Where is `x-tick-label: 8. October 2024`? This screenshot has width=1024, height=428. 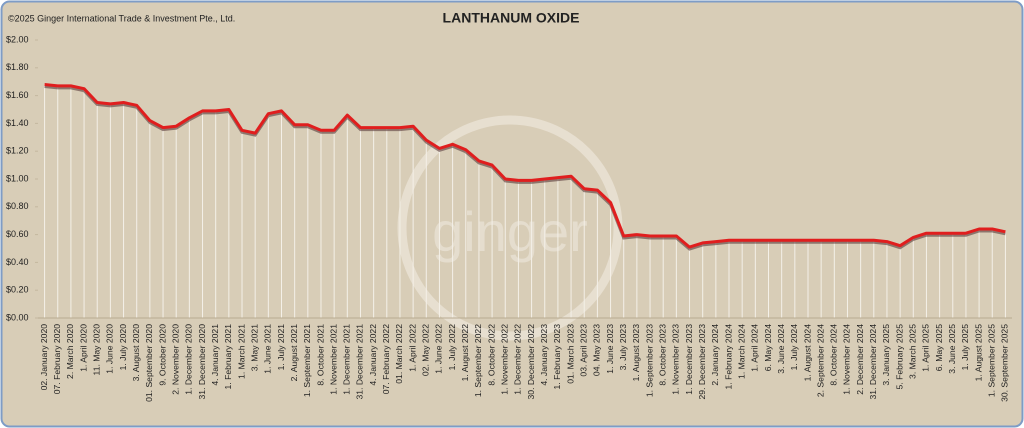
x-tick-label: 8. October 2024 is located at coordinates (834, 355).